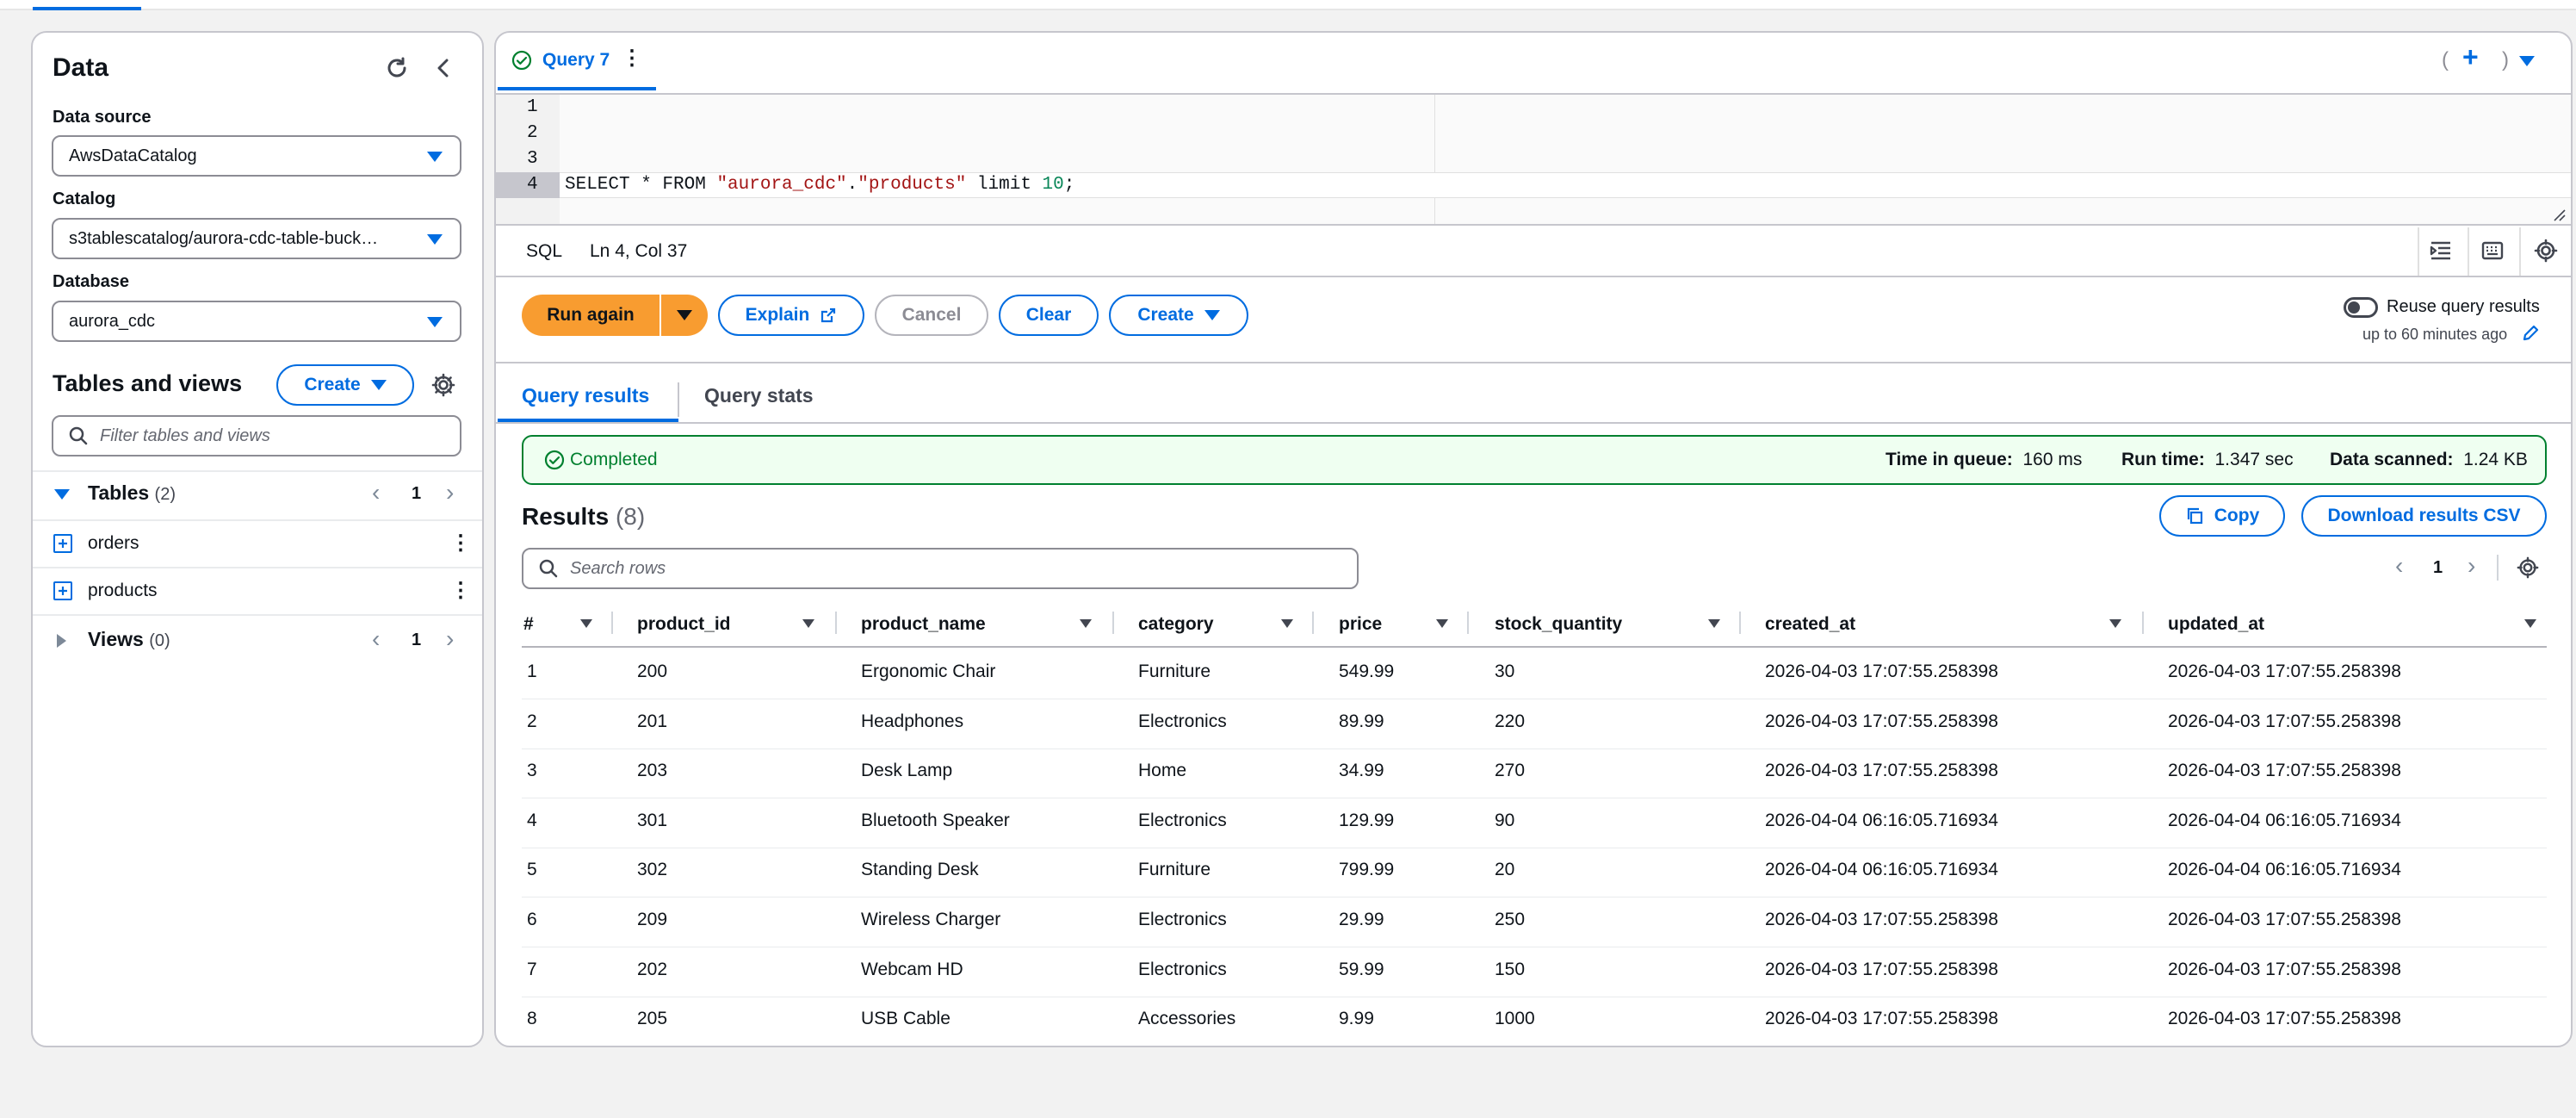 This screenshot has width=2576, height=1118. I want to click on search-rows-input: Search rows, so click(941, 568).